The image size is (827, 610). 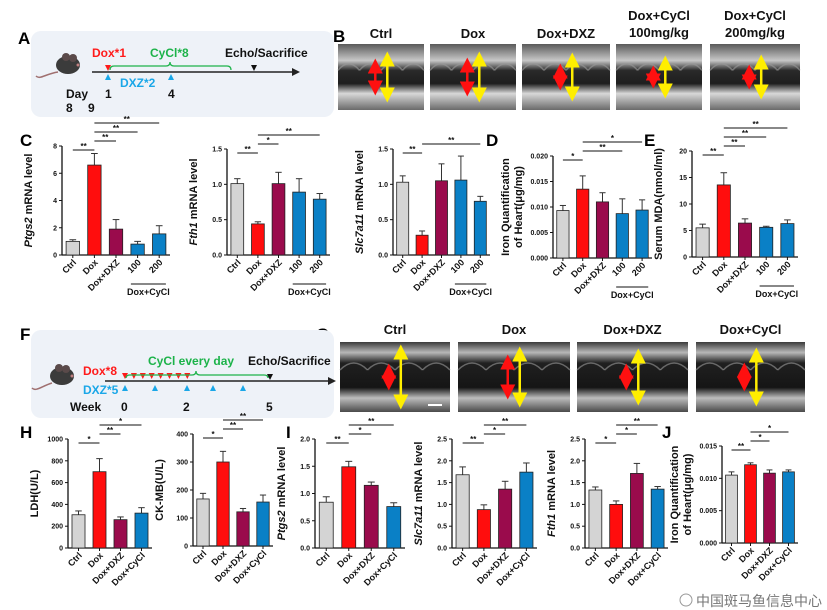 I want to click on y-tick-label: 6, so click(x=55, y=174).